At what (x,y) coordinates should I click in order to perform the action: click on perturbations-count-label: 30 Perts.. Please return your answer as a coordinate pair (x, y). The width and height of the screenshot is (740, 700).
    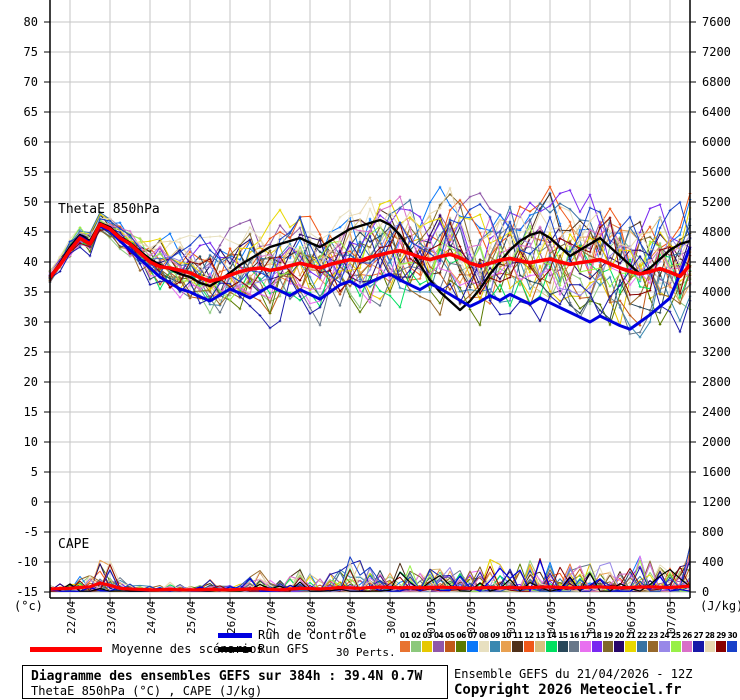
    Looking at the image, I should click on (366, 652).